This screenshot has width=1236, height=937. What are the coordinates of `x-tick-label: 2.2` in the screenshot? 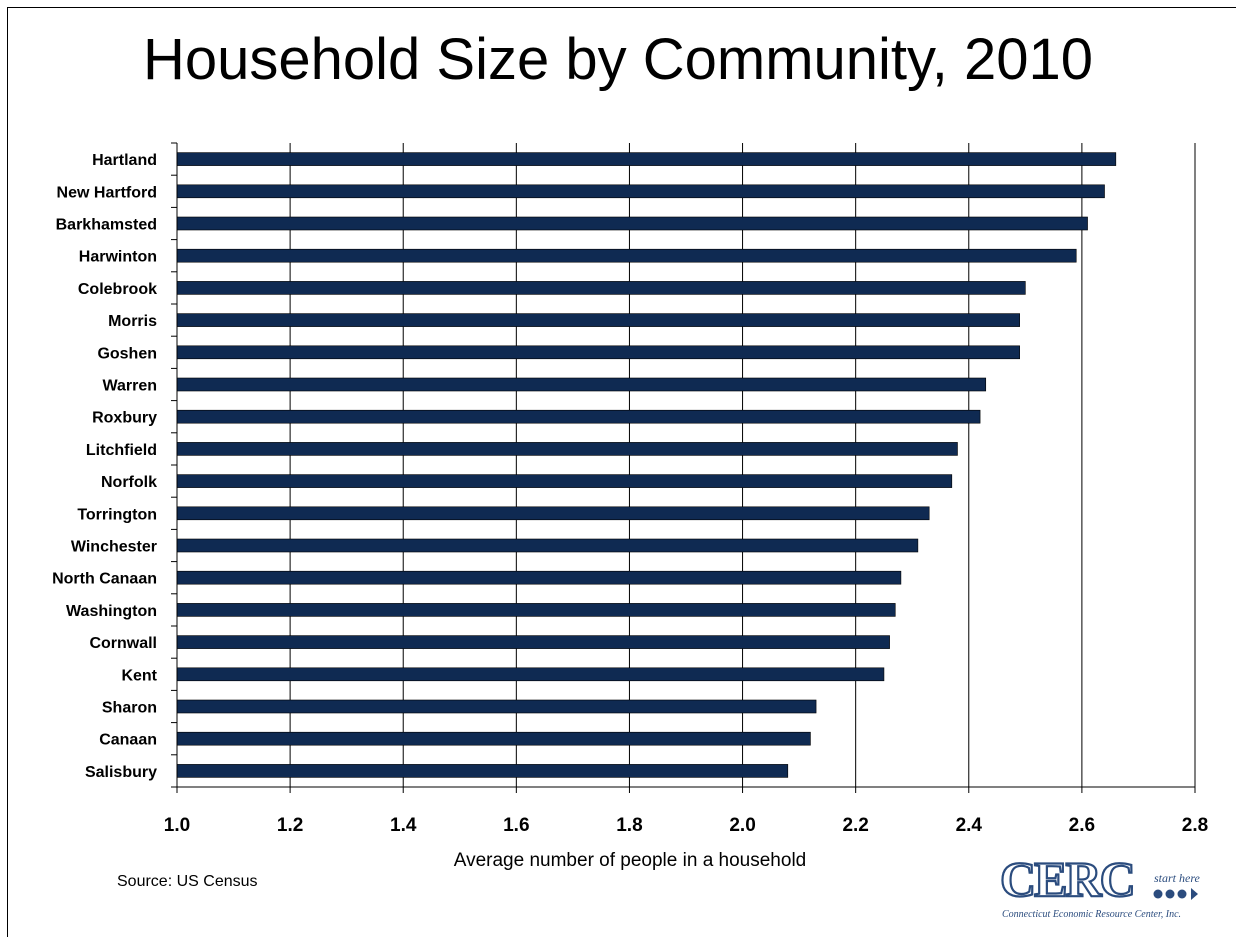 It's located at (855, 825).